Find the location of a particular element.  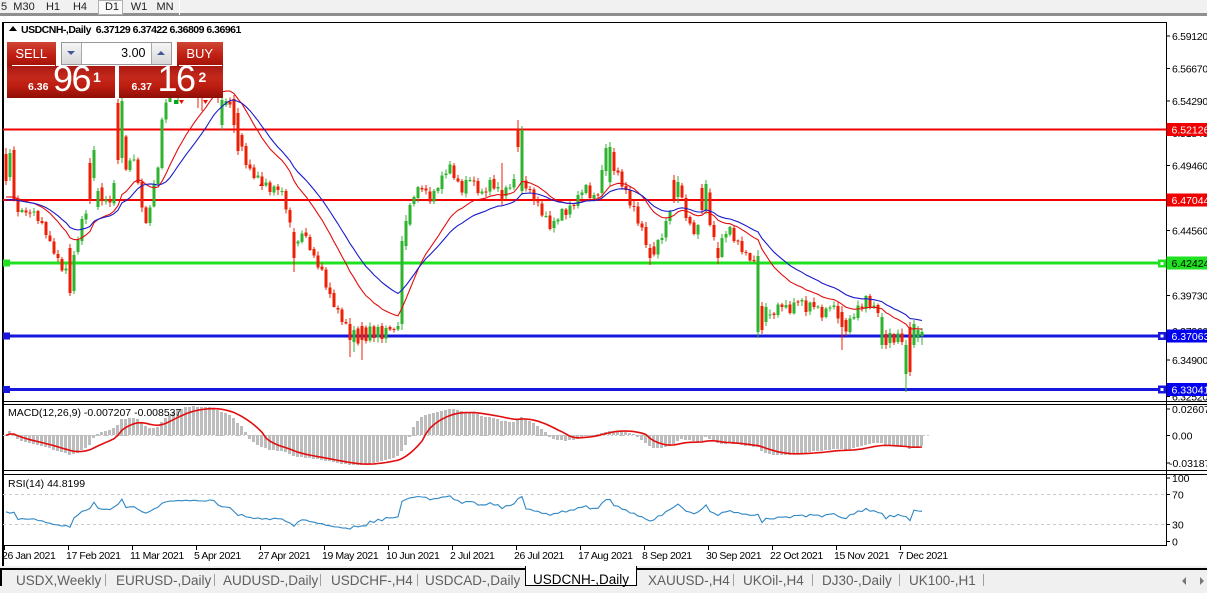

svg-text: 70 is located at coordinates (1178, 495).